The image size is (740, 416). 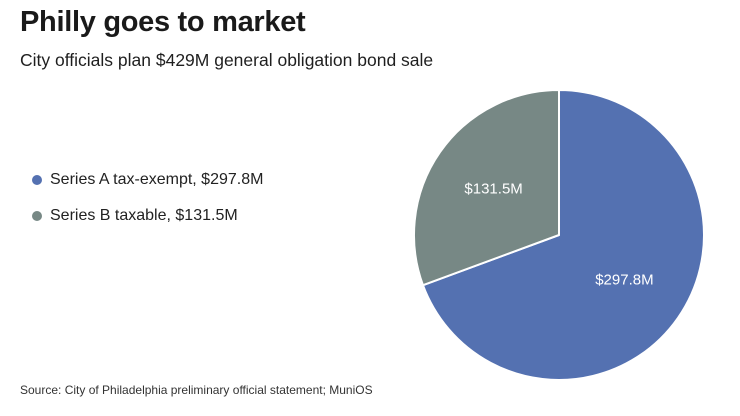 I want to click on legend-item-series-a: Series A tax-exempt, $297.8M, so click(x=147, y=180).